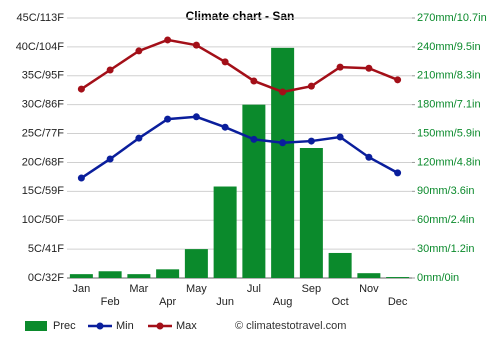 This screenshot has height=355, width=500. I want to click on y-tick-label: 35C/95F, so click(43, 76).